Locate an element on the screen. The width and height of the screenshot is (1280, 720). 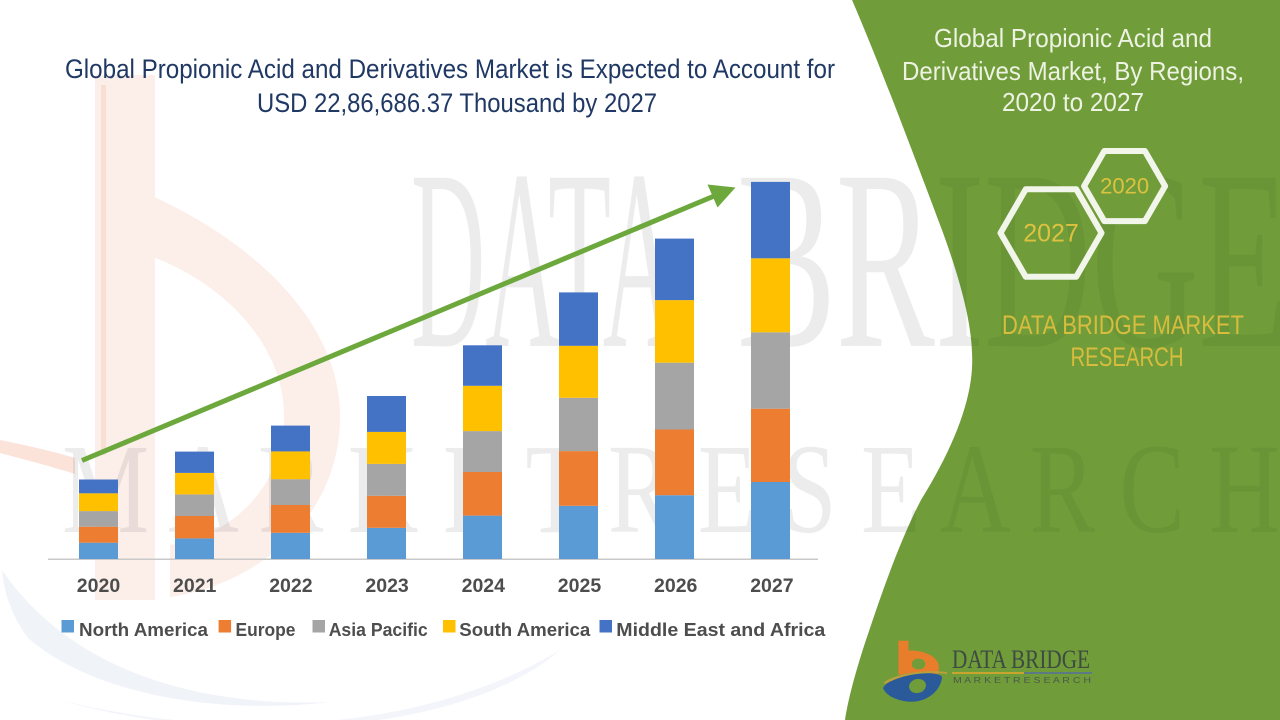
svg-text: Europe is located at coordinates (266, 629).